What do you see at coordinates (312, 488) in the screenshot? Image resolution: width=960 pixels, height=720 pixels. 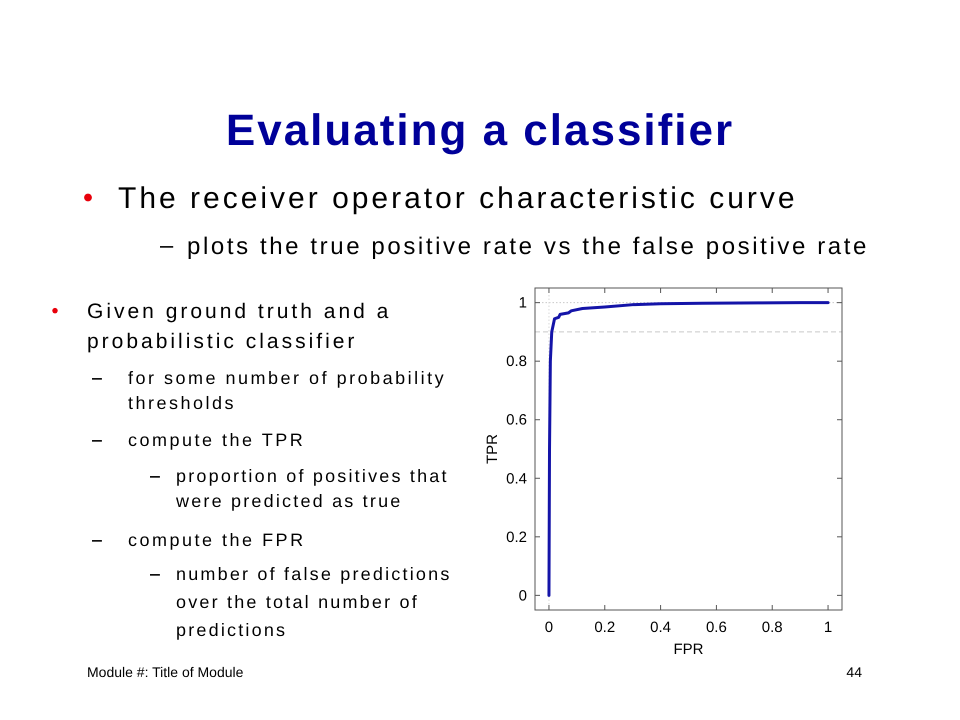 I see `text: proportion of positives that were predicted as true` at bounding box center [312, 488].